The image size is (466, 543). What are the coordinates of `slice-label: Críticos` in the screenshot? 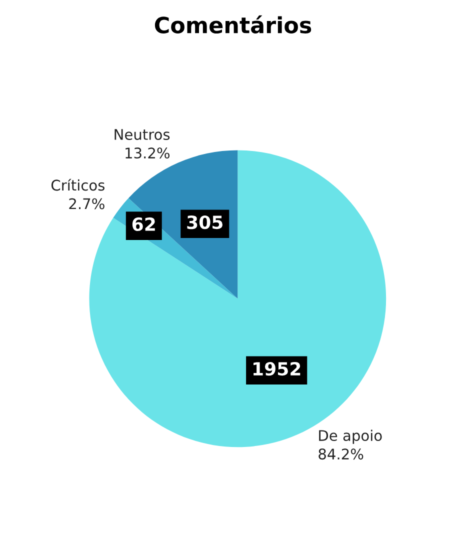 It's located at (77, 184).